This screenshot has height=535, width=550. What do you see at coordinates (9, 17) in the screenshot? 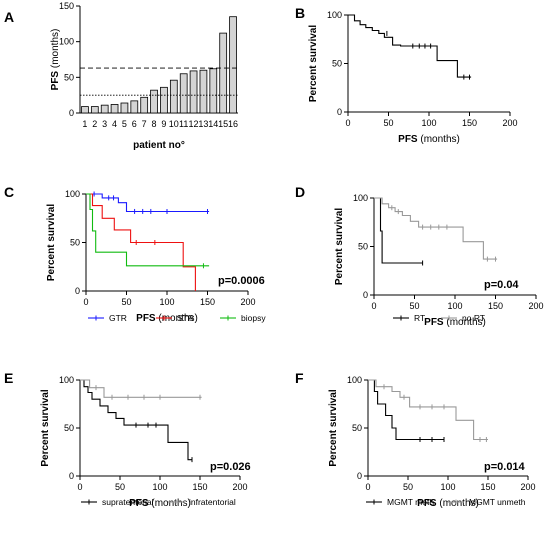
I see `panel-label: A` at bounding box center [9, 17].